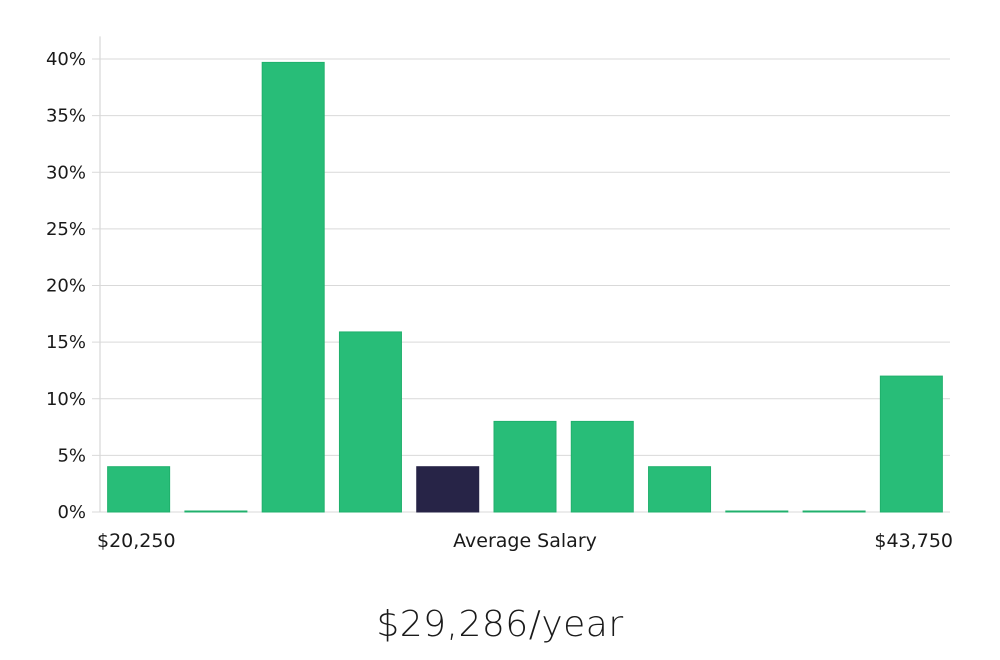  What do you see at coordinates (500, 624) in the screenshot?
I see `average-salary-caption: $29,286/year` at bounding box center [500, 624].